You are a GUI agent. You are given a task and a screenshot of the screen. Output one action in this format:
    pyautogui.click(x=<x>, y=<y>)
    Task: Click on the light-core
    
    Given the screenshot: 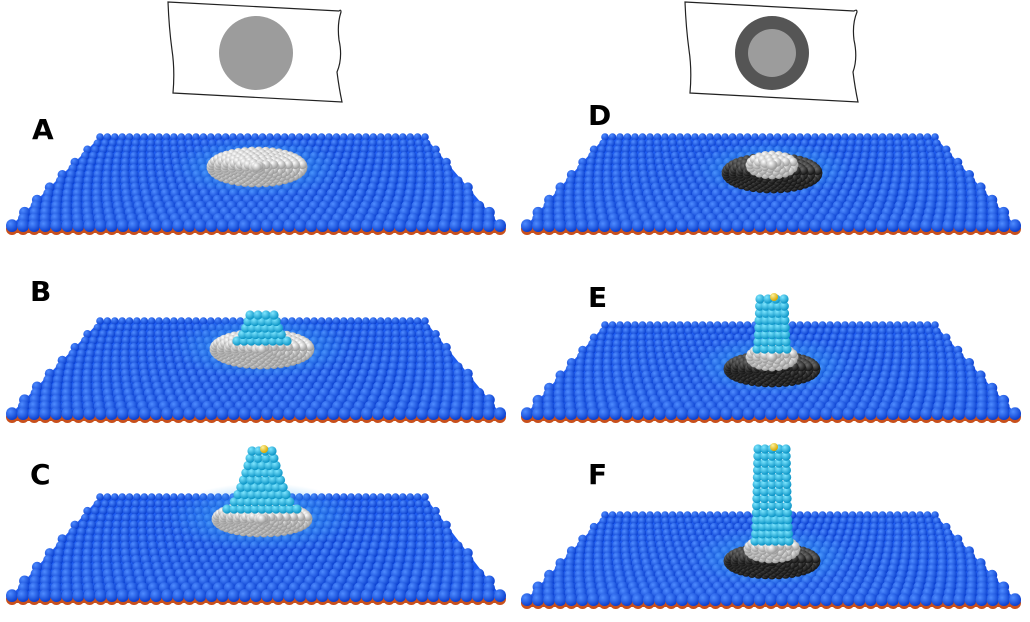 What is the action you would take?
    pyautogui.click(x=772, y=53)
    